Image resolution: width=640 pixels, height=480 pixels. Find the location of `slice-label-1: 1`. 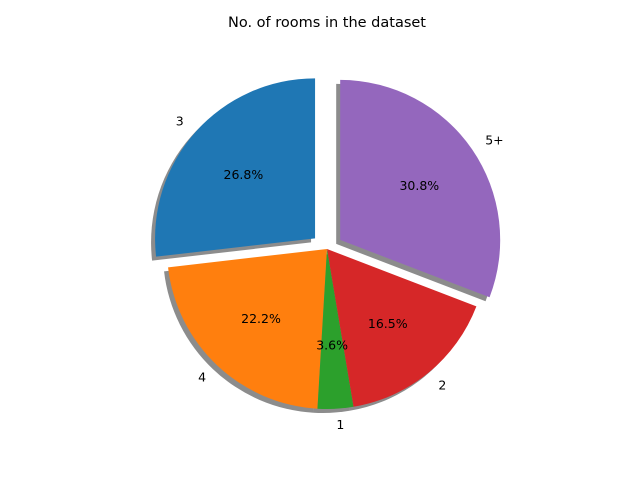

slice-label-1: 1 is located at coordinates (340, 424).